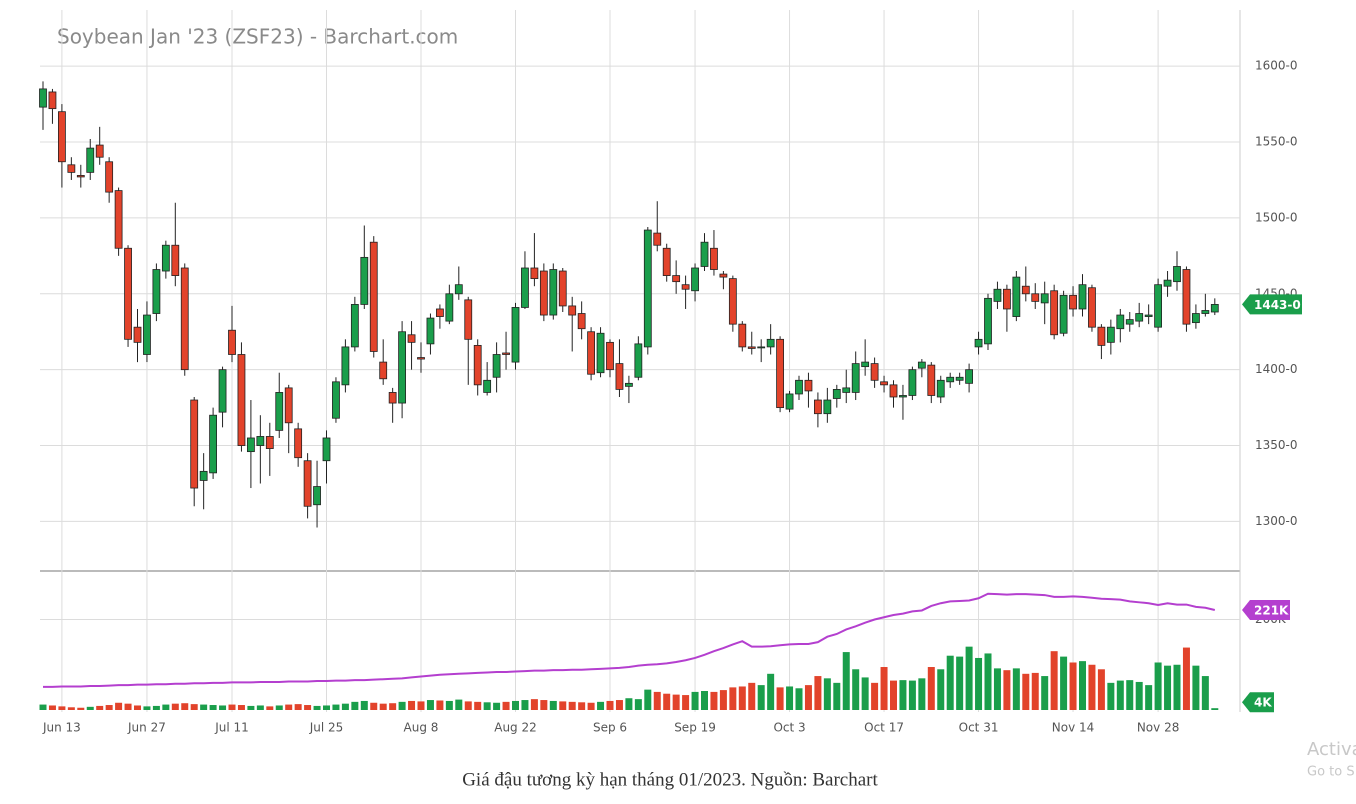 This screenshot has width=1356, height=804. What do you see at coordinates (1331, 749) in the screenshot?
I see `watermark: Activa` at bounding box center [1331, 749].